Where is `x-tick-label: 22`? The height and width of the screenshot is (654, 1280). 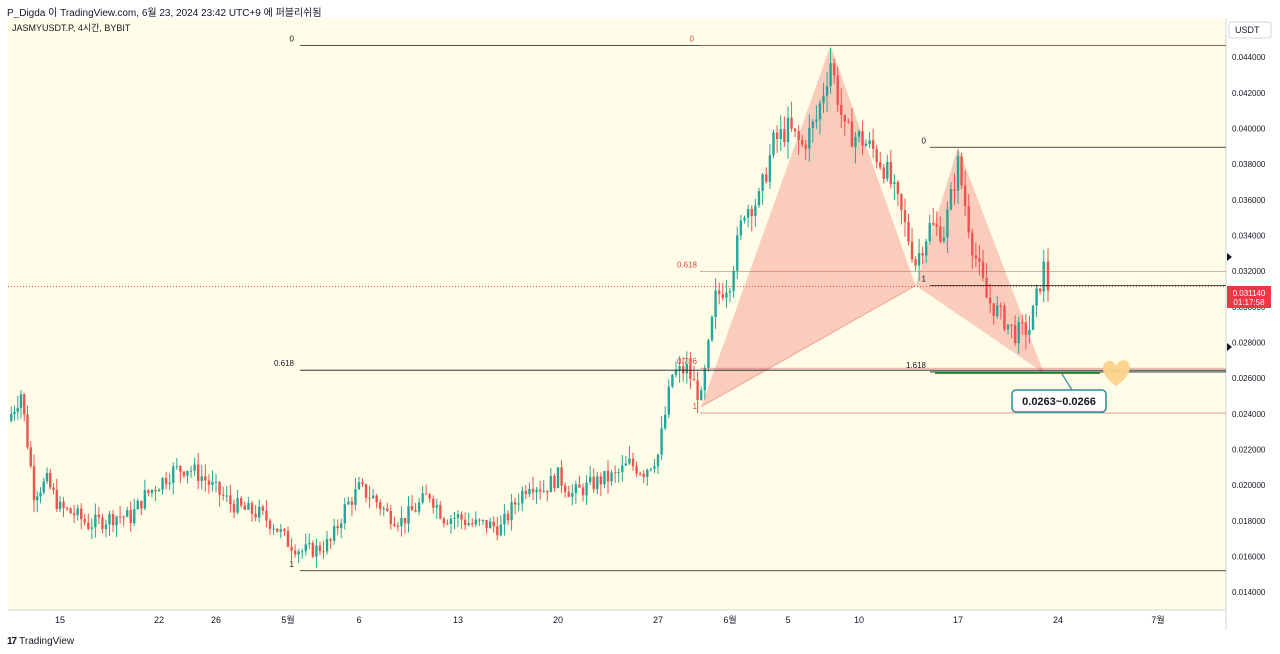
x-tick-label: 22 is located at coordinates (159, 620).